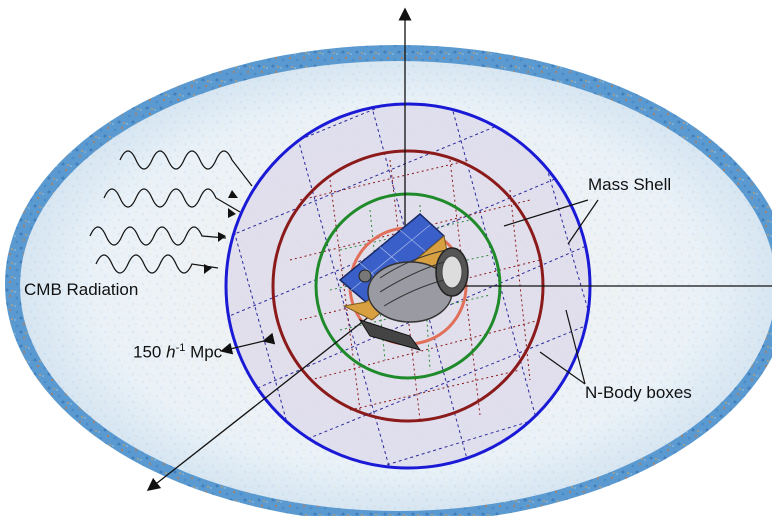 The height and width of the screenshot is (516, 772). What do you see at coordinates (630, 184) in the screenshot?
I see `mass-shell-label: Mass Shell` at bounding box center [630, 184].